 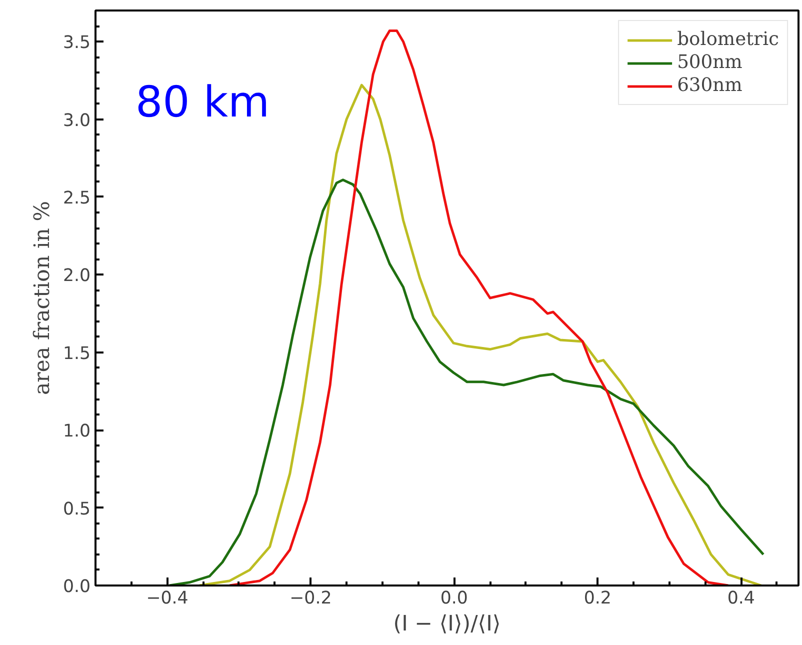 I want to click on y-tick-label: 1.5, so click(x=76, y=354).